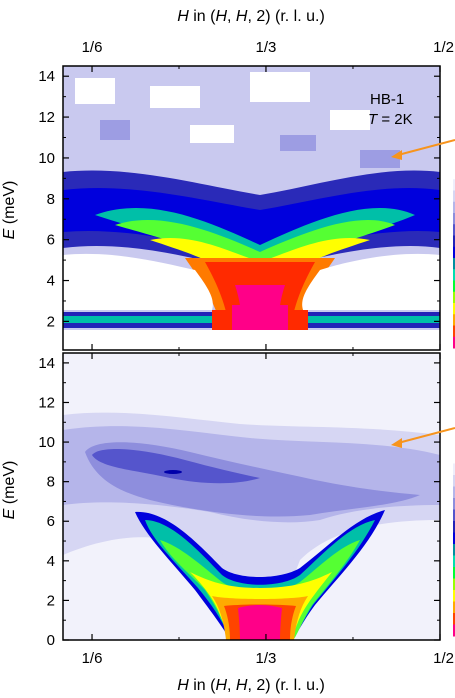 The image size is (455, 698). What do you see at coordinates (251, 685) in the screenshot?
I see `bottom-x-axis-title: H in (H, H, 2) (r. l. u.)` at bounding box center [251, 685].